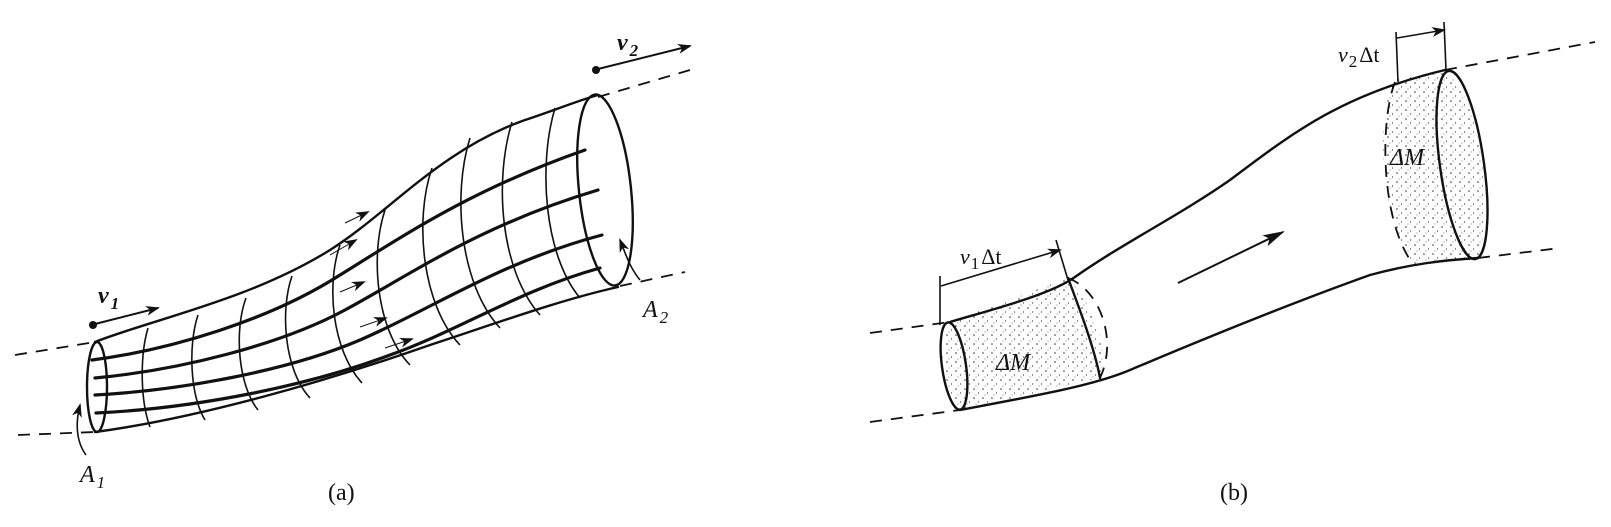 The width and height of the screenshot is (1611, 527). I want to click on right-start-section-dashed, so click(1399, 173).